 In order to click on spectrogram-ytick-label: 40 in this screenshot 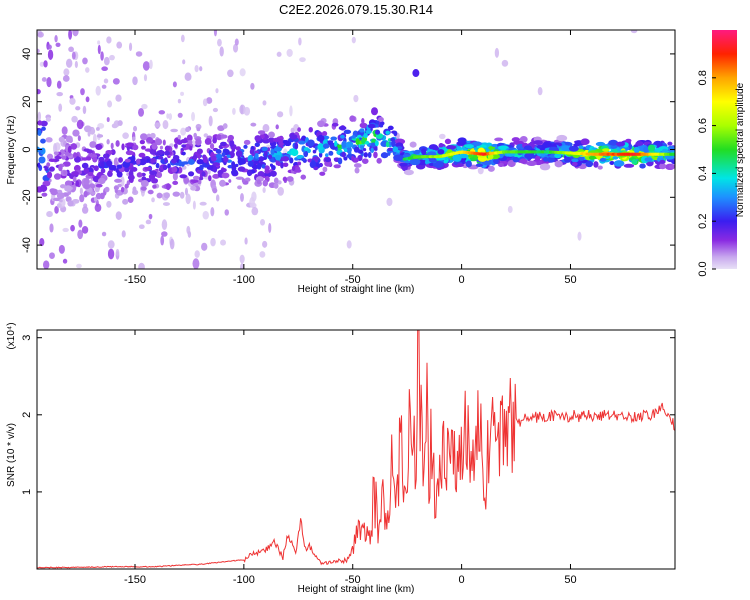, I will do `click(27, 54)`.